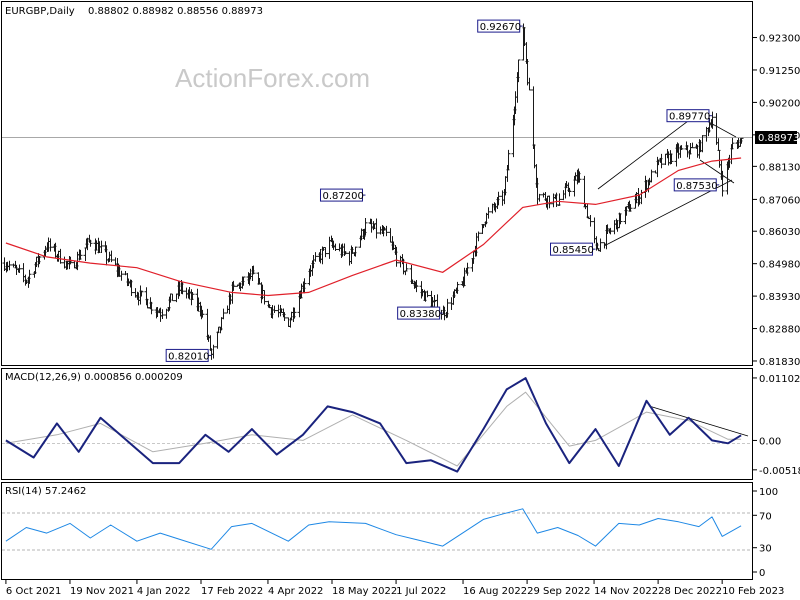 The width and height of the screenshot is (800, 600). I want to click on macd-tick-label: 0.011023, so click(779, 379).